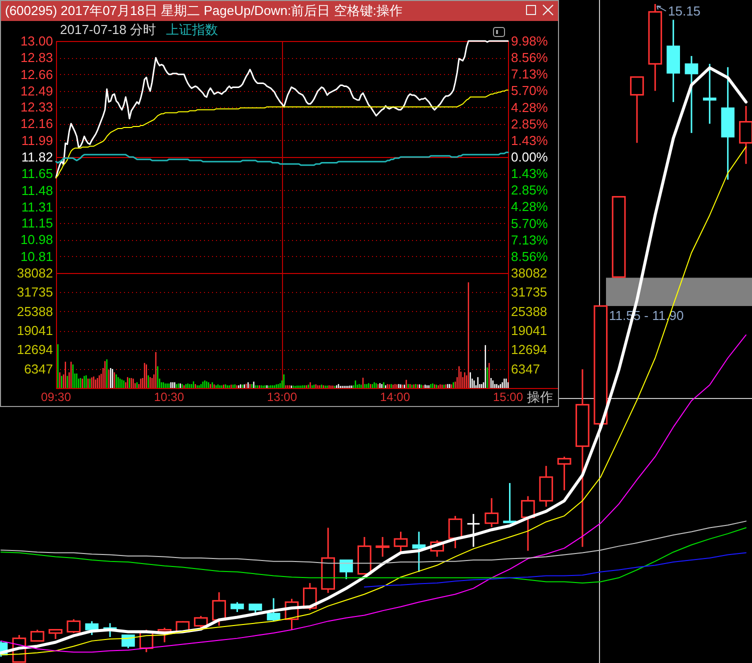 Image resolution: width=752 pixels, height=663 pixels. Describe the element at coordinates (34, 292) in the screenshot. I see `y-tick-label: 31735` at that location.